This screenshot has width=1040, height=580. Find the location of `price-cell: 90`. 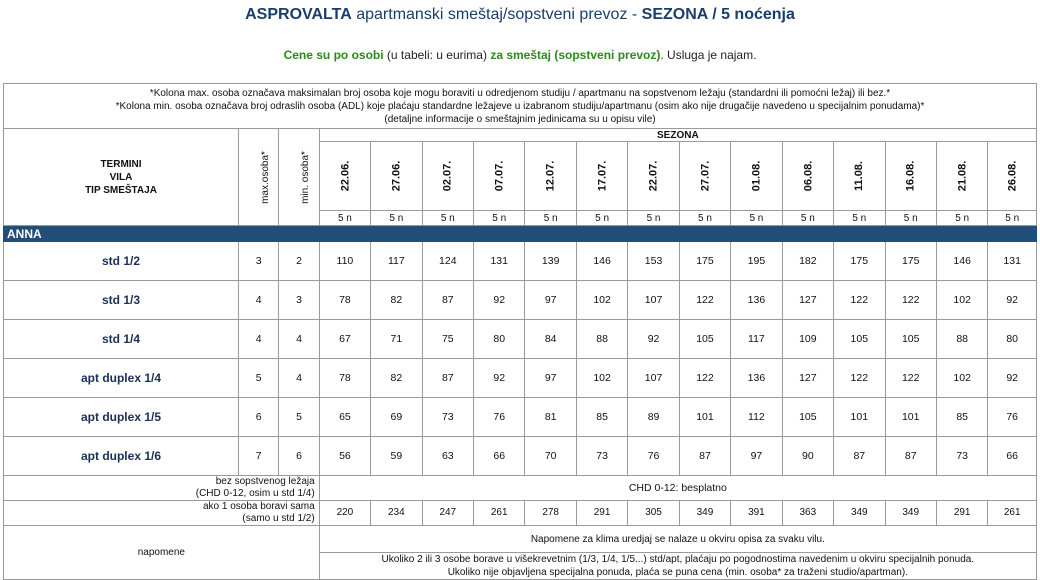

price-cell: 90 is located at coordinates (808, 456).